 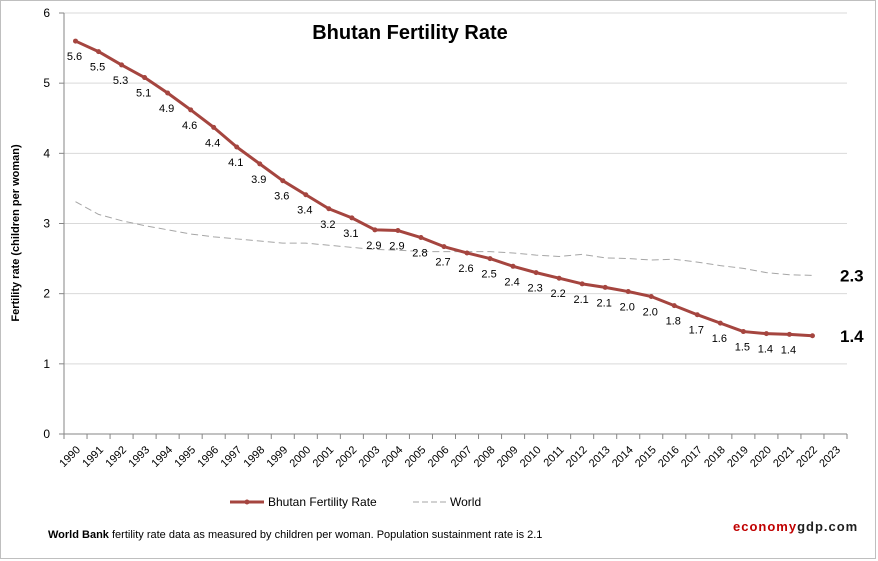 What do you see at coordinates (582, 284) in the screenshot?
I see `data-point-bhutan-2012` at bounding box center [582, 284].